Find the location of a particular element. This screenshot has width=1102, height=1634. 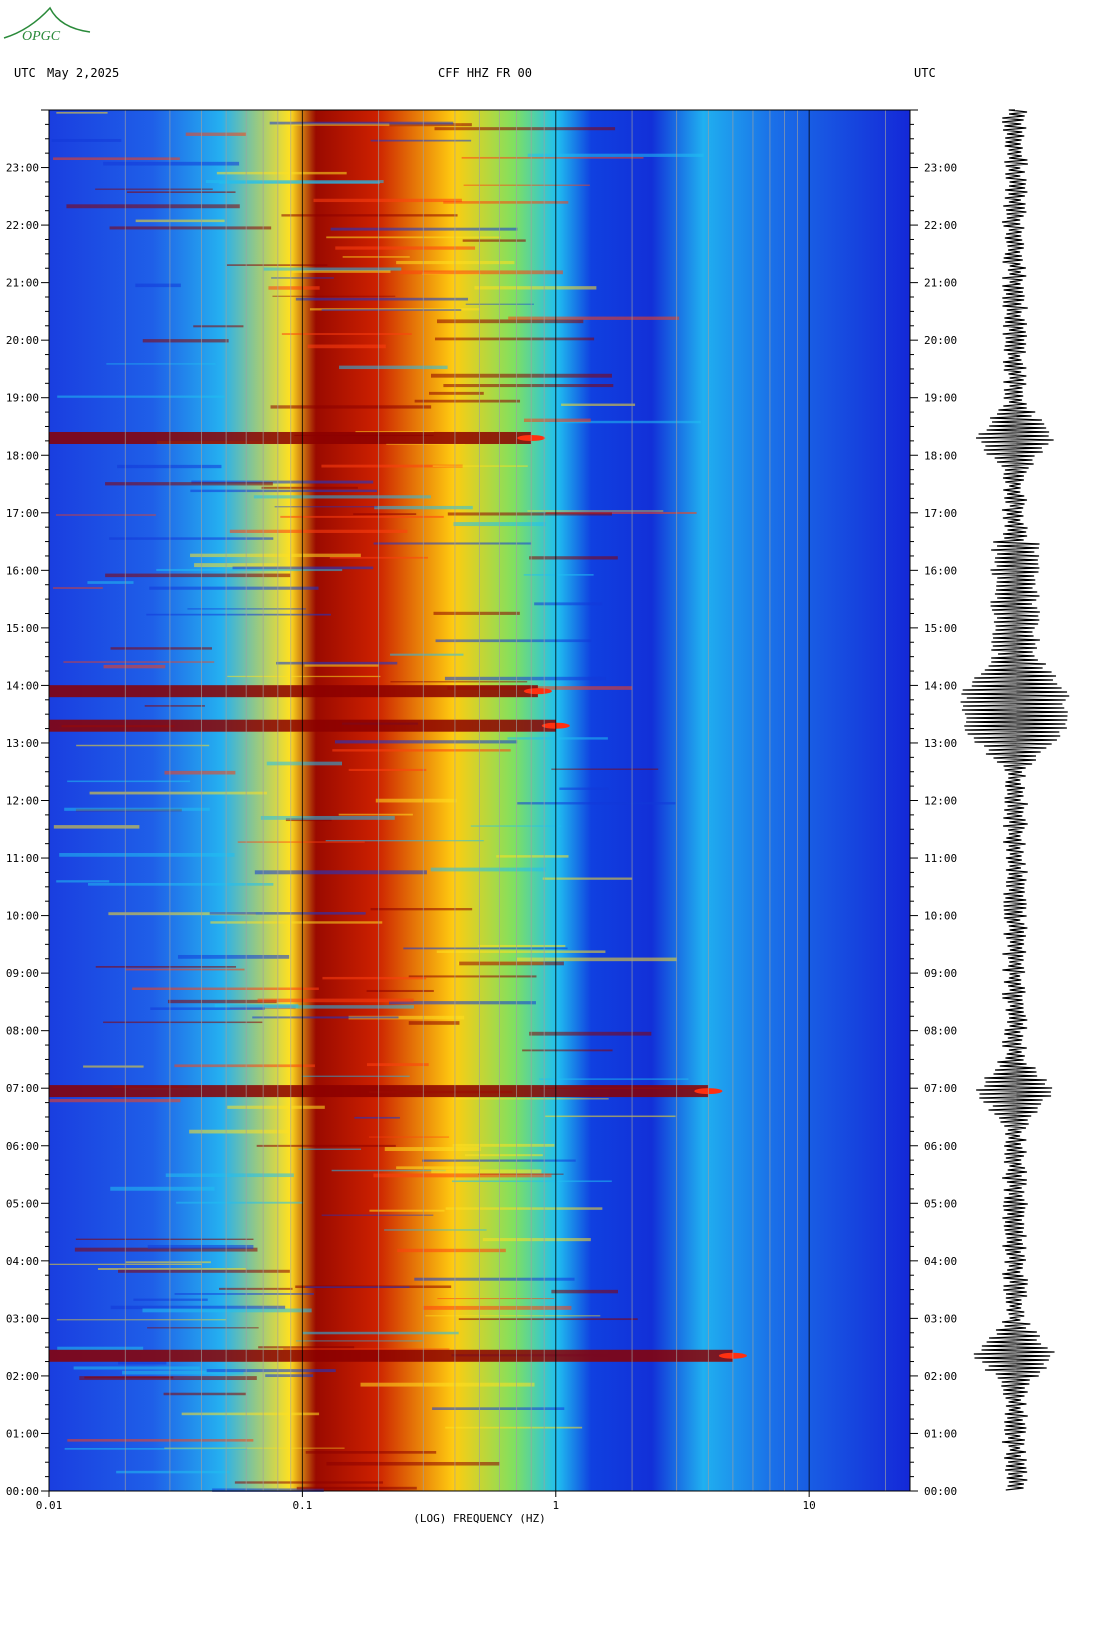

y-tick-label-right: 14:00 is located at coordinates (940, 685).